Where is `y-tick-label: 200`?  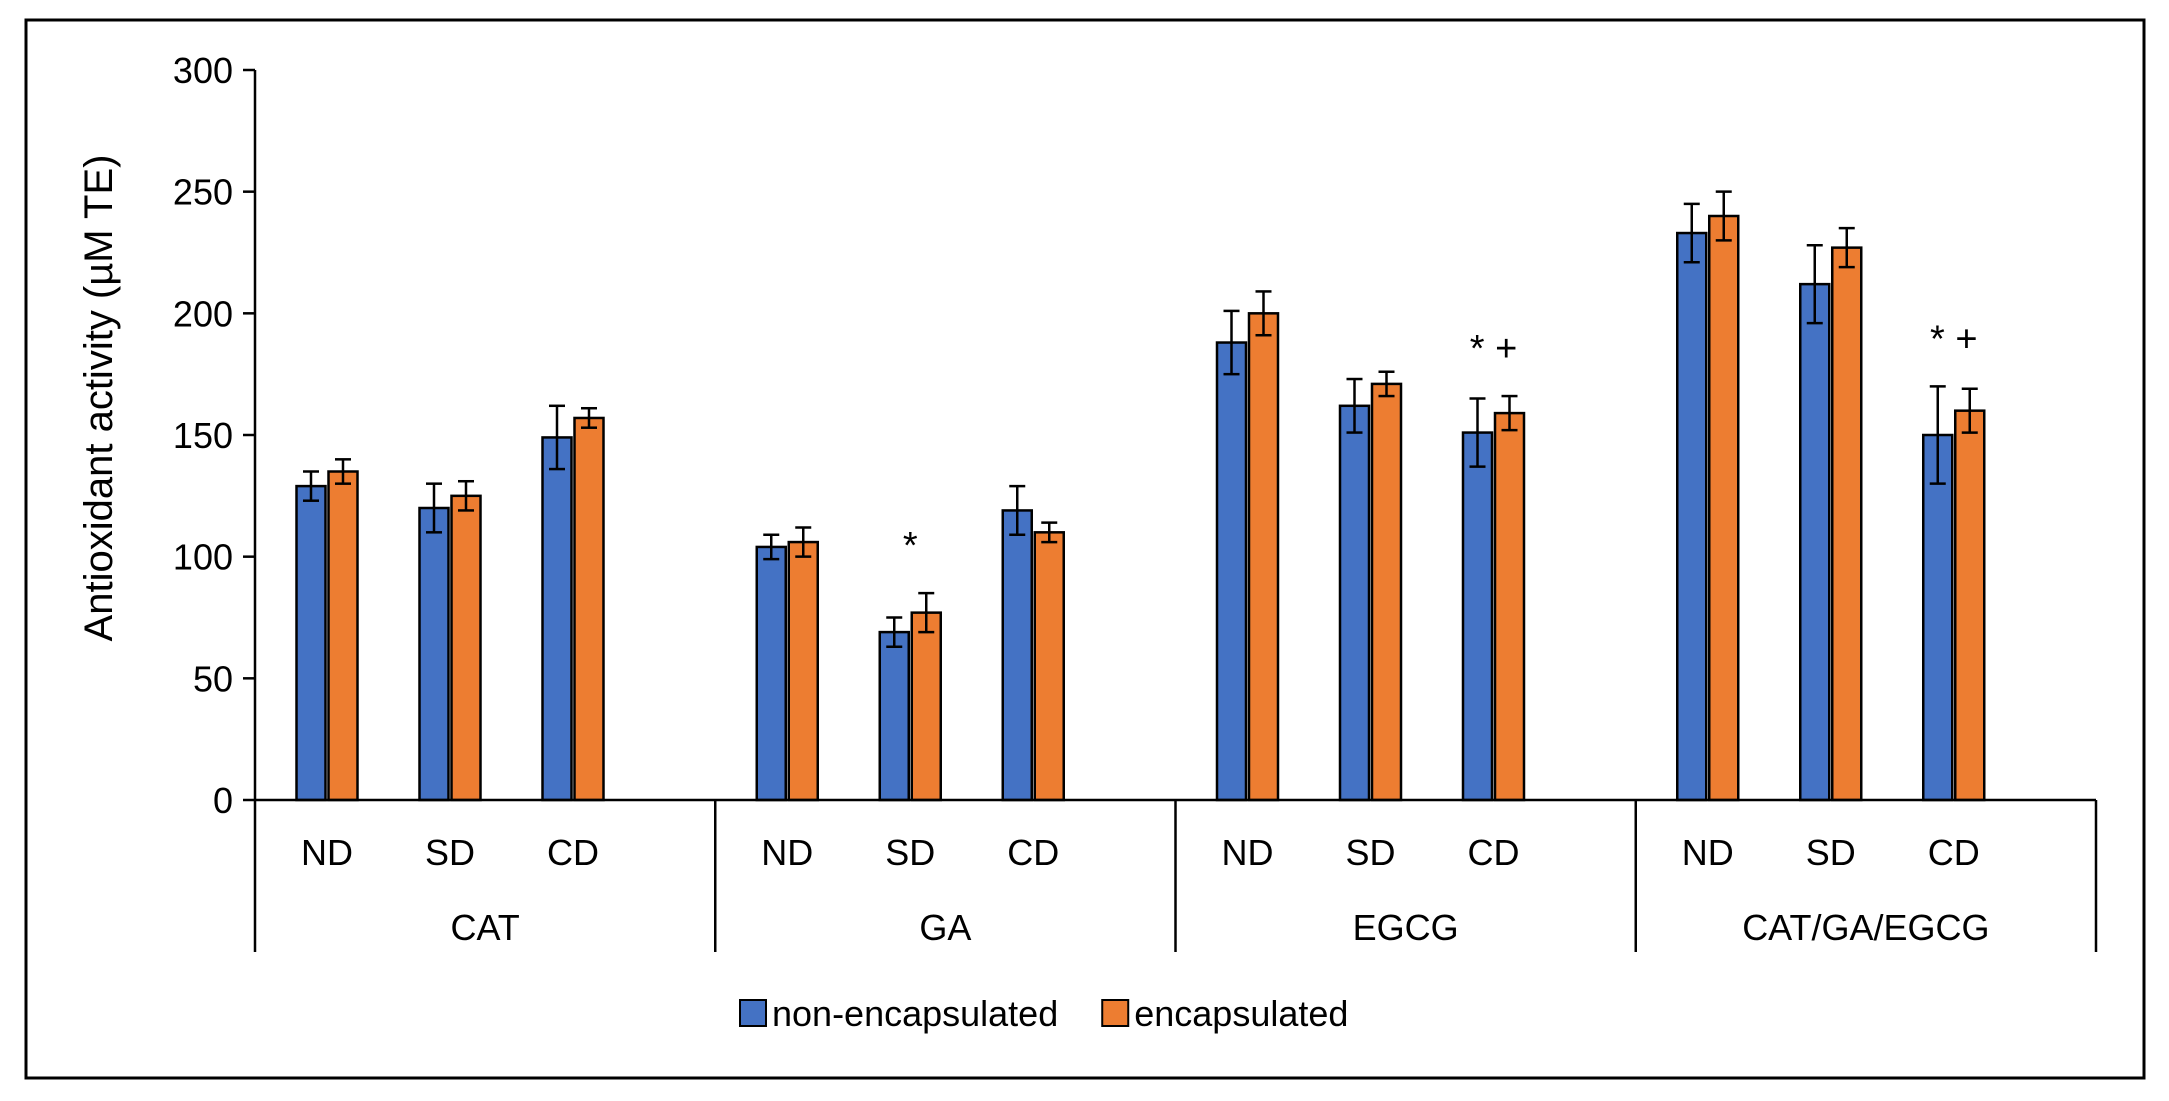
y-tick-label: 200 is located at coordinates (203, 313).